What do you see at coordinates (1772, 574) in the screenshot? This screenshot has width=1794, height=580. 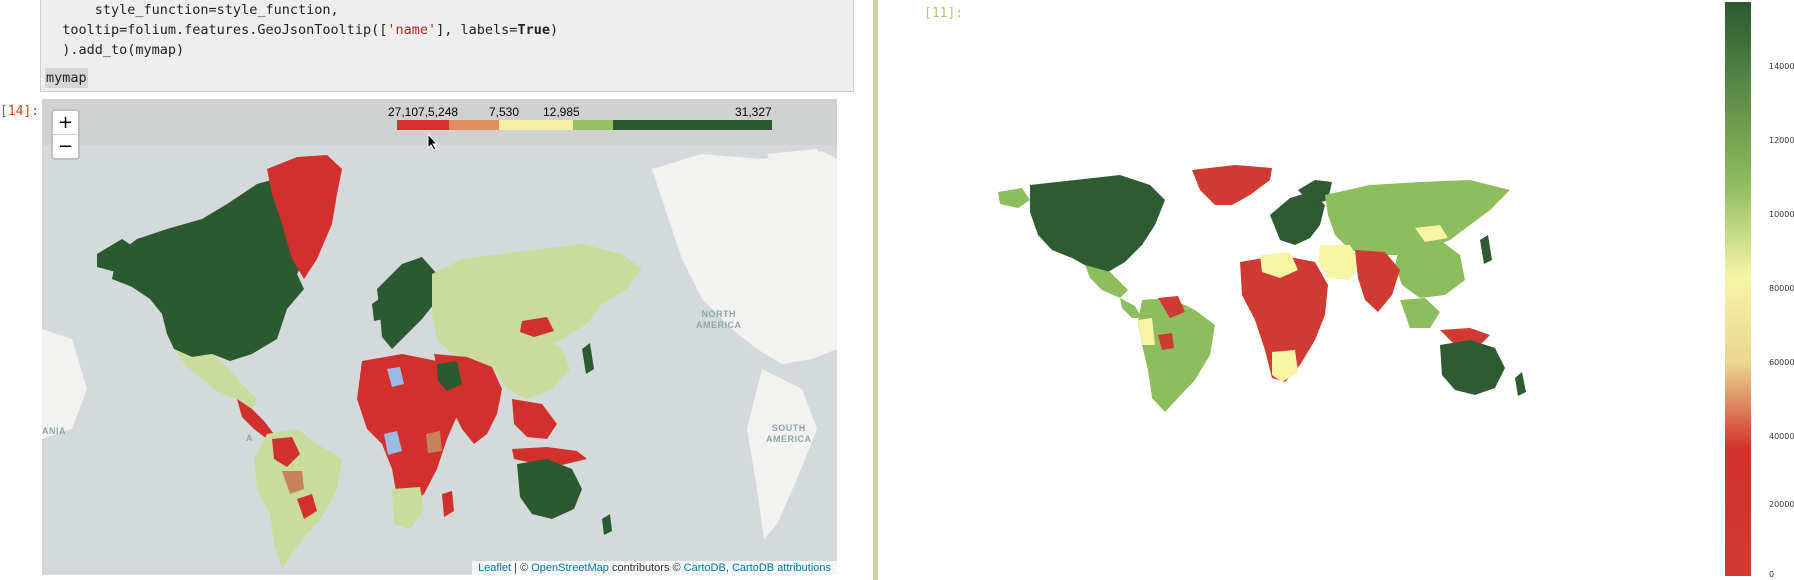 I see `colorbar-tick-8: 0` at bounding box center [1772, 574].